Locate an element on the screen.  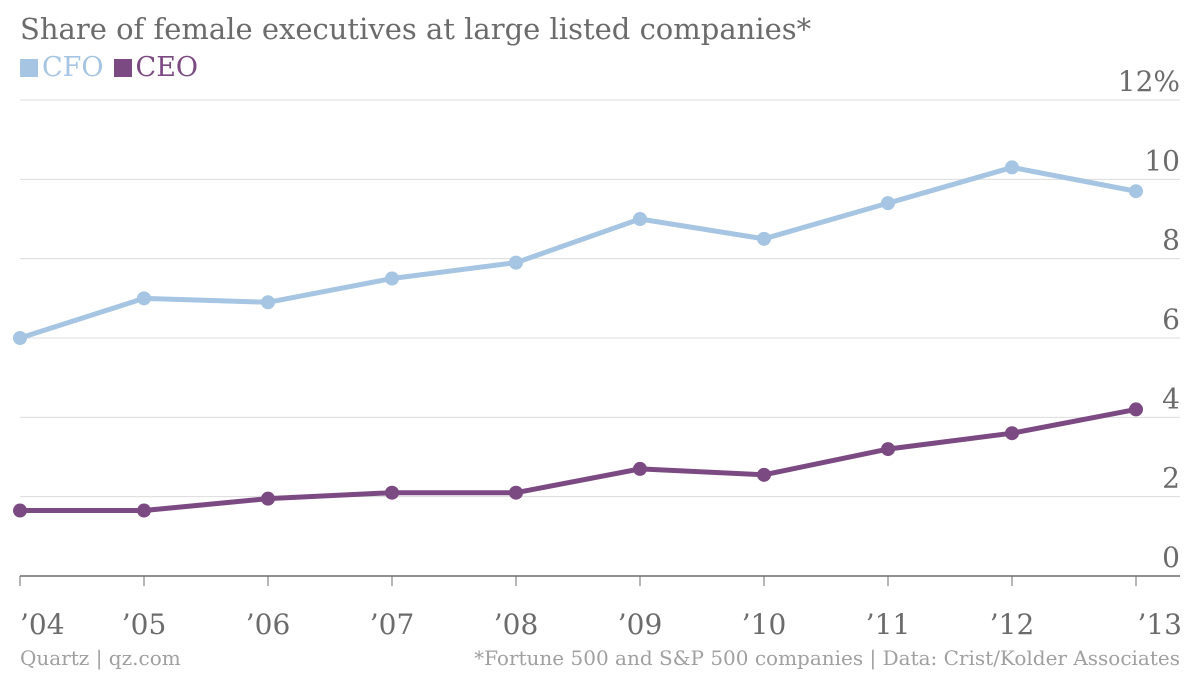
x-tick-label: ’10 is located at coordinates (764, 624).